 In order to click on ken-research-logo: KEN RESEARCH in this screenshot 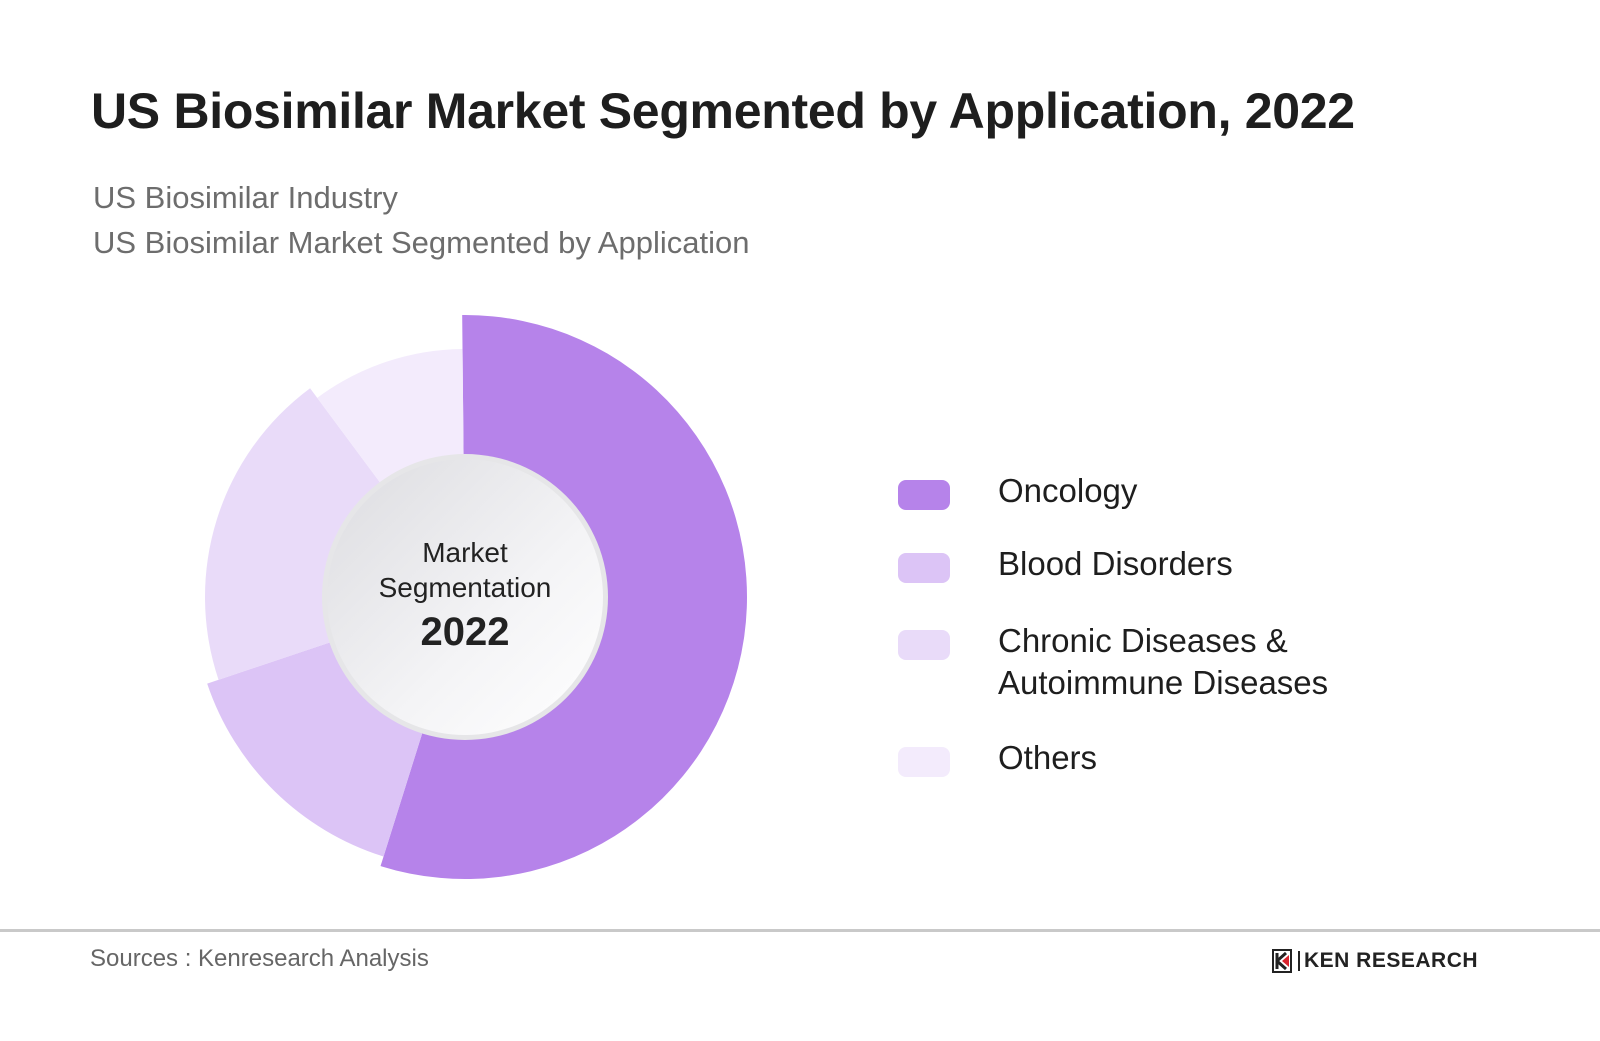, I will do `click(1375, 961)`.